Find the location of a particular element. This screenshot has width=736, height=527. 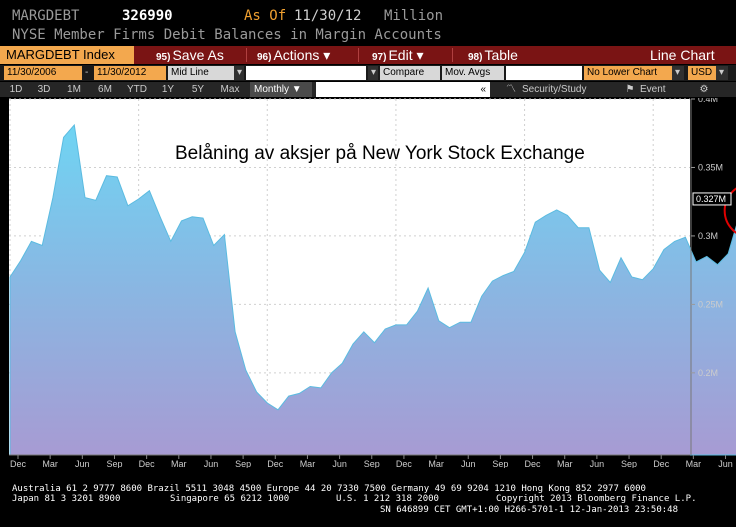

footer-copyright: Copyright 2013 Bloomberg Finance L.P. is located at coordinates (596, 499).